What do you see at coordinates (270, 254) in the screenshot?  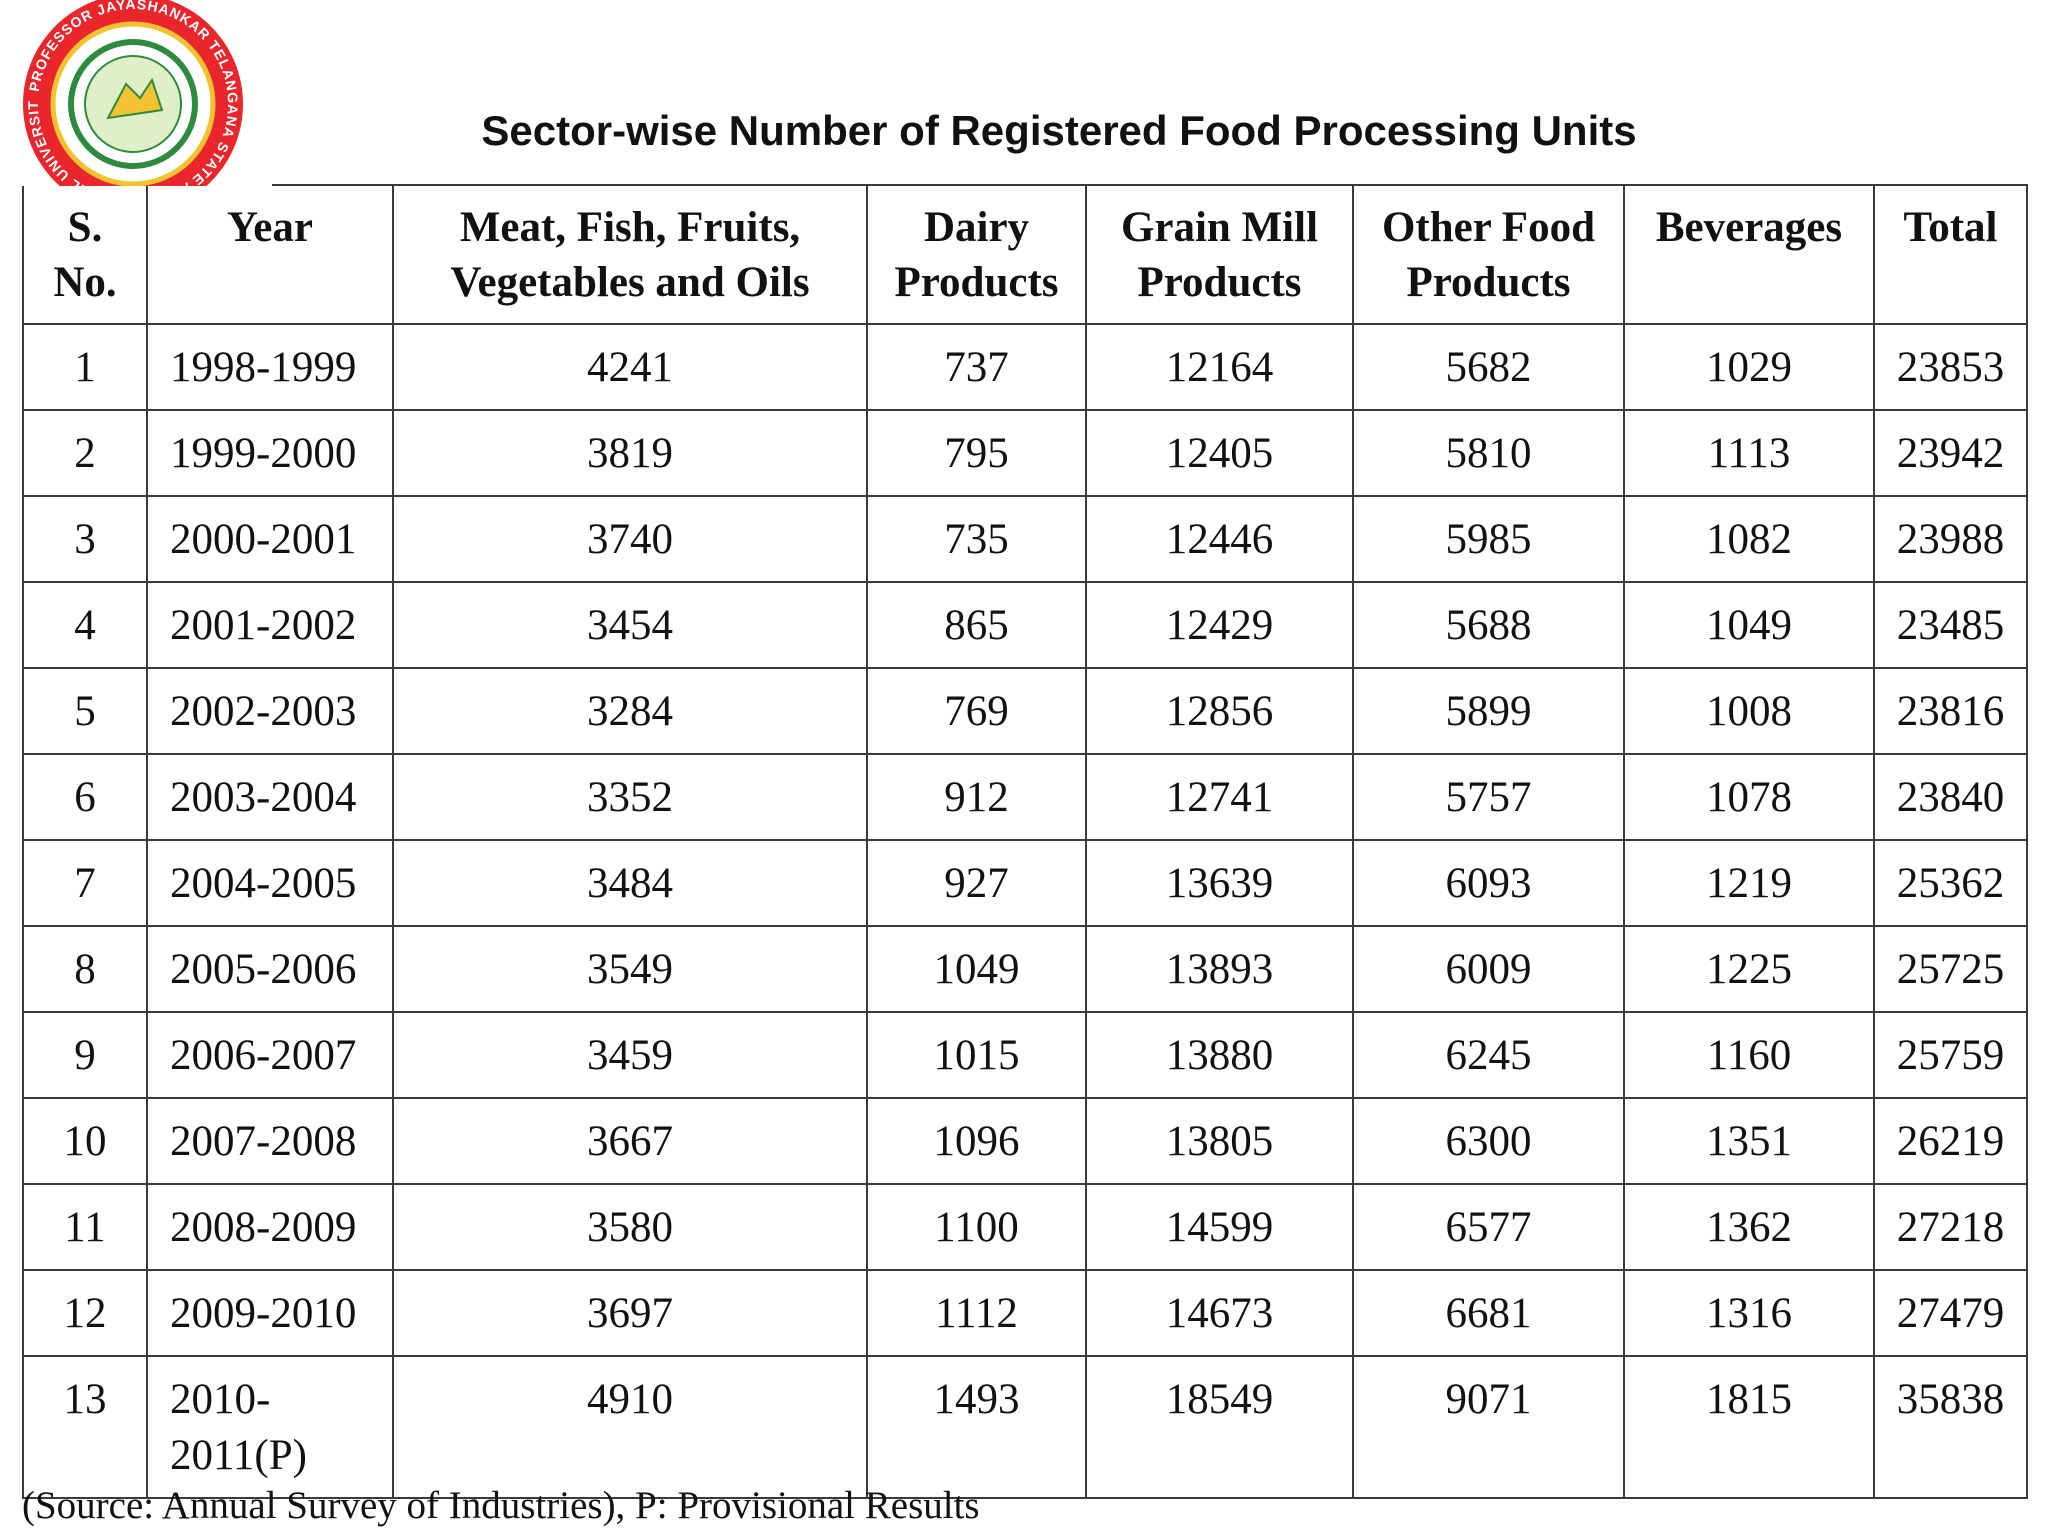 I see `header-cell: Year` at bounding box center [270, 254].